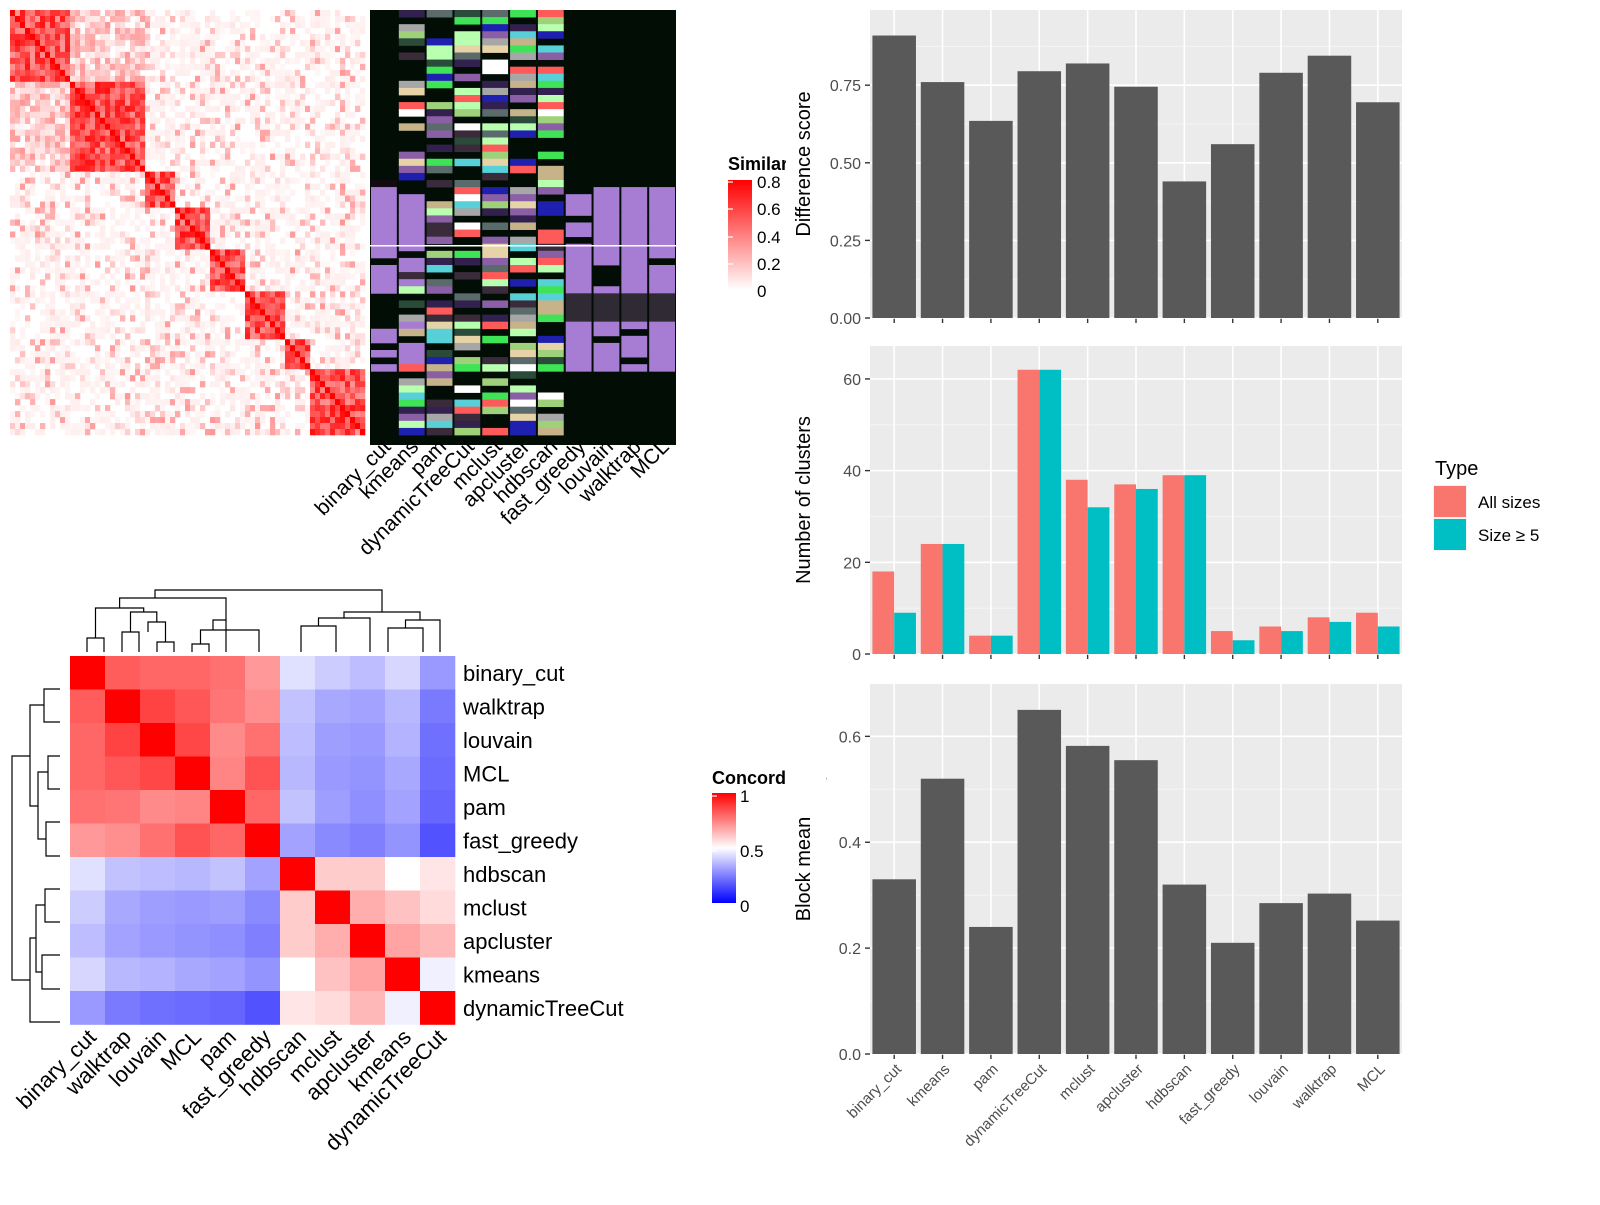 This screenshot has width=1600, height=1205. Describe the element at coordinates (1039, 194) in the screenshot. I see `bar` at that location.